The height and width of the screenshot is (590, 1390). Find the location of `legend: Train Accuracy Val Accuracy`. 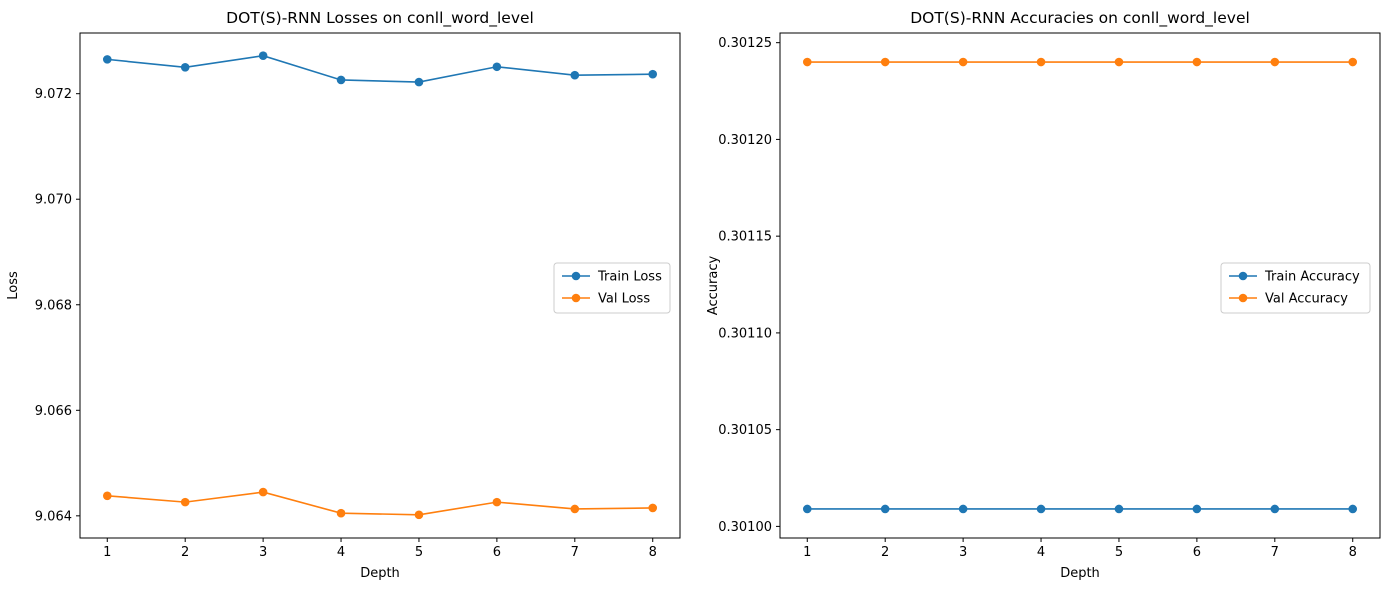

legend: Train Accuracy Val Accuracy is located at coordinates (1295, 288).